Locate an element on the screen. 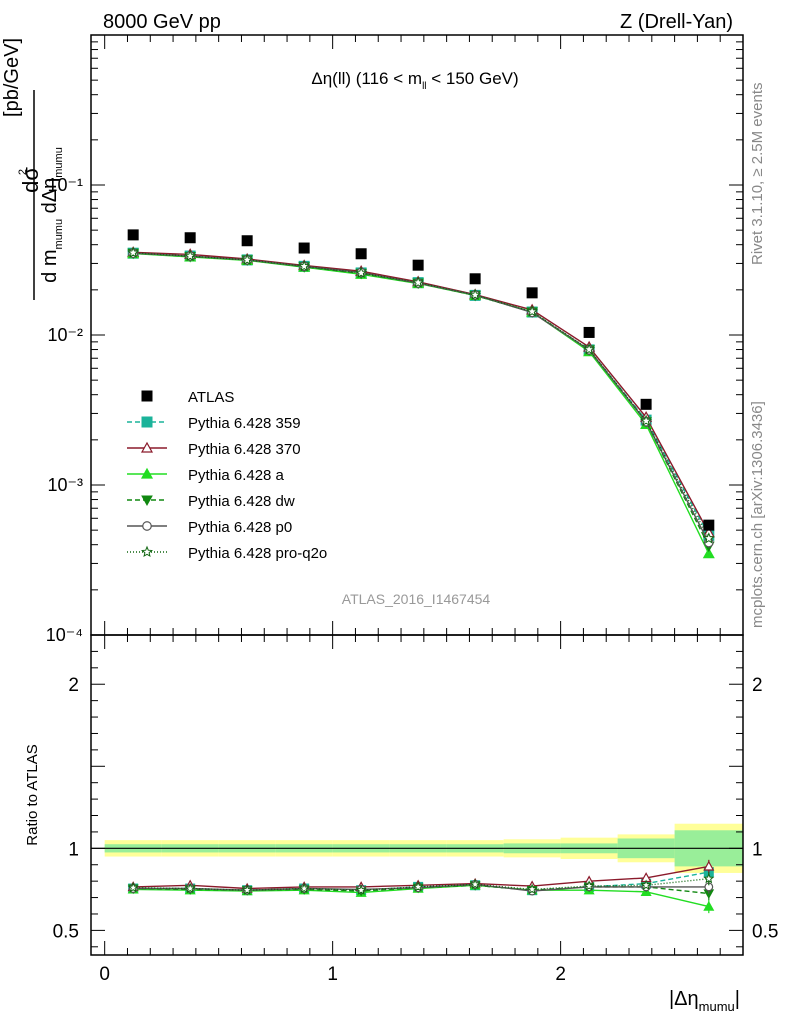 The image size is (786, 1024). main-y-tick-label: 10⁻² is located at coordinates (65, 335).